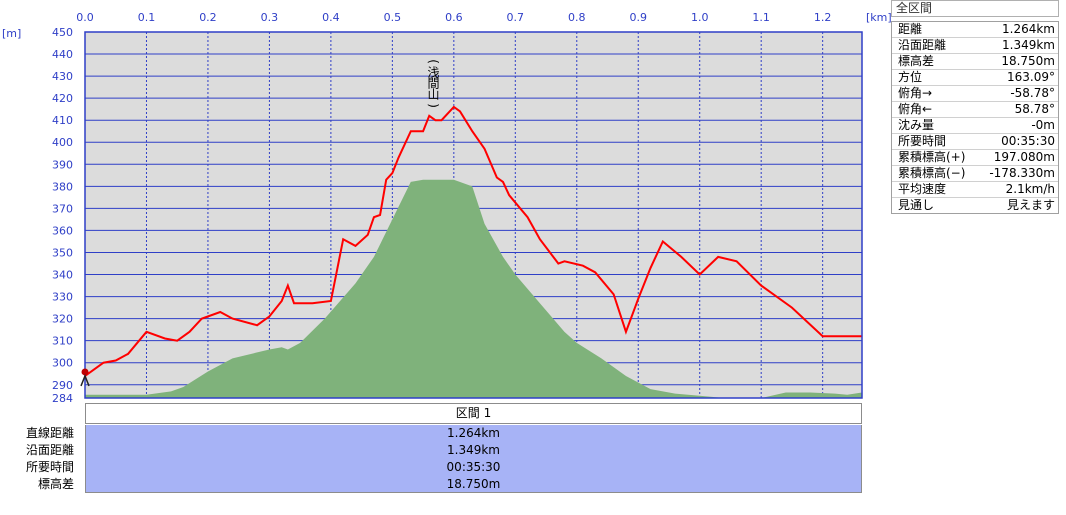  What do you see at coordinates (473, 484) in the screenshot?
I see `summary-value: 18.750m` at bounding box center [473, 484].